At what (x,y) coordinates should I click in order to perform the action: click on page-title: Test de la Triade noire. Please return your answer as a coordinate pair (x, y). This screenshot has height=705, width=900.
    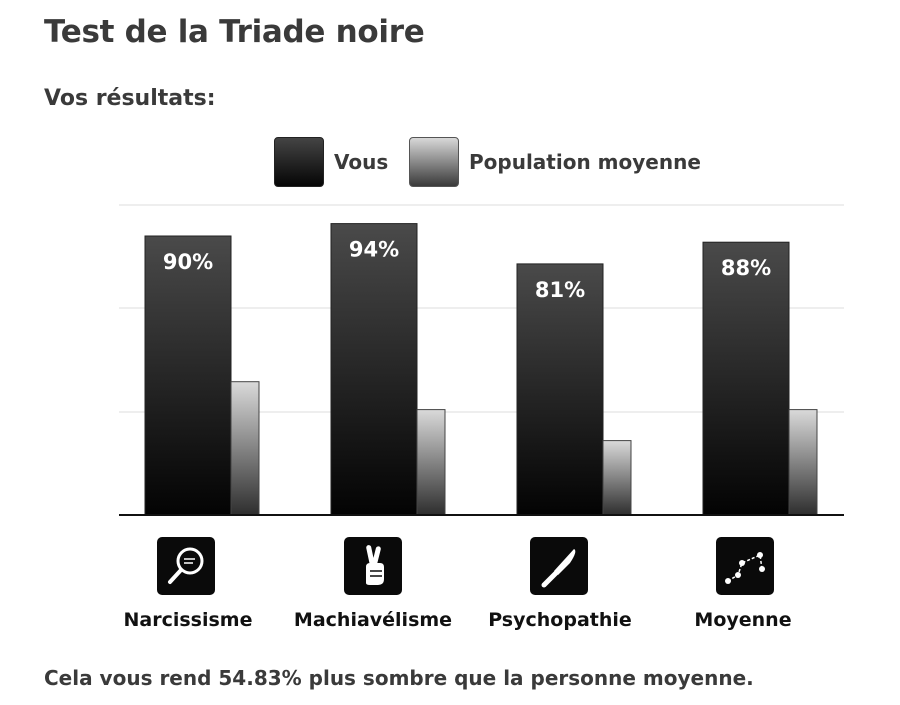
    Looking at the image, I should click on (234, 32).